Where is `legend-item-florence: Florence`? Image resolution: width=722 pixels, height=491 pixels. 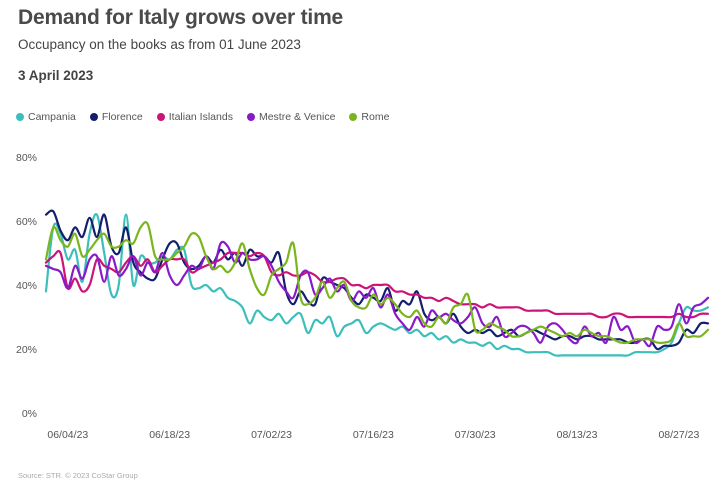 legend-item-florence: Florence is located at coordinates (116, 117).